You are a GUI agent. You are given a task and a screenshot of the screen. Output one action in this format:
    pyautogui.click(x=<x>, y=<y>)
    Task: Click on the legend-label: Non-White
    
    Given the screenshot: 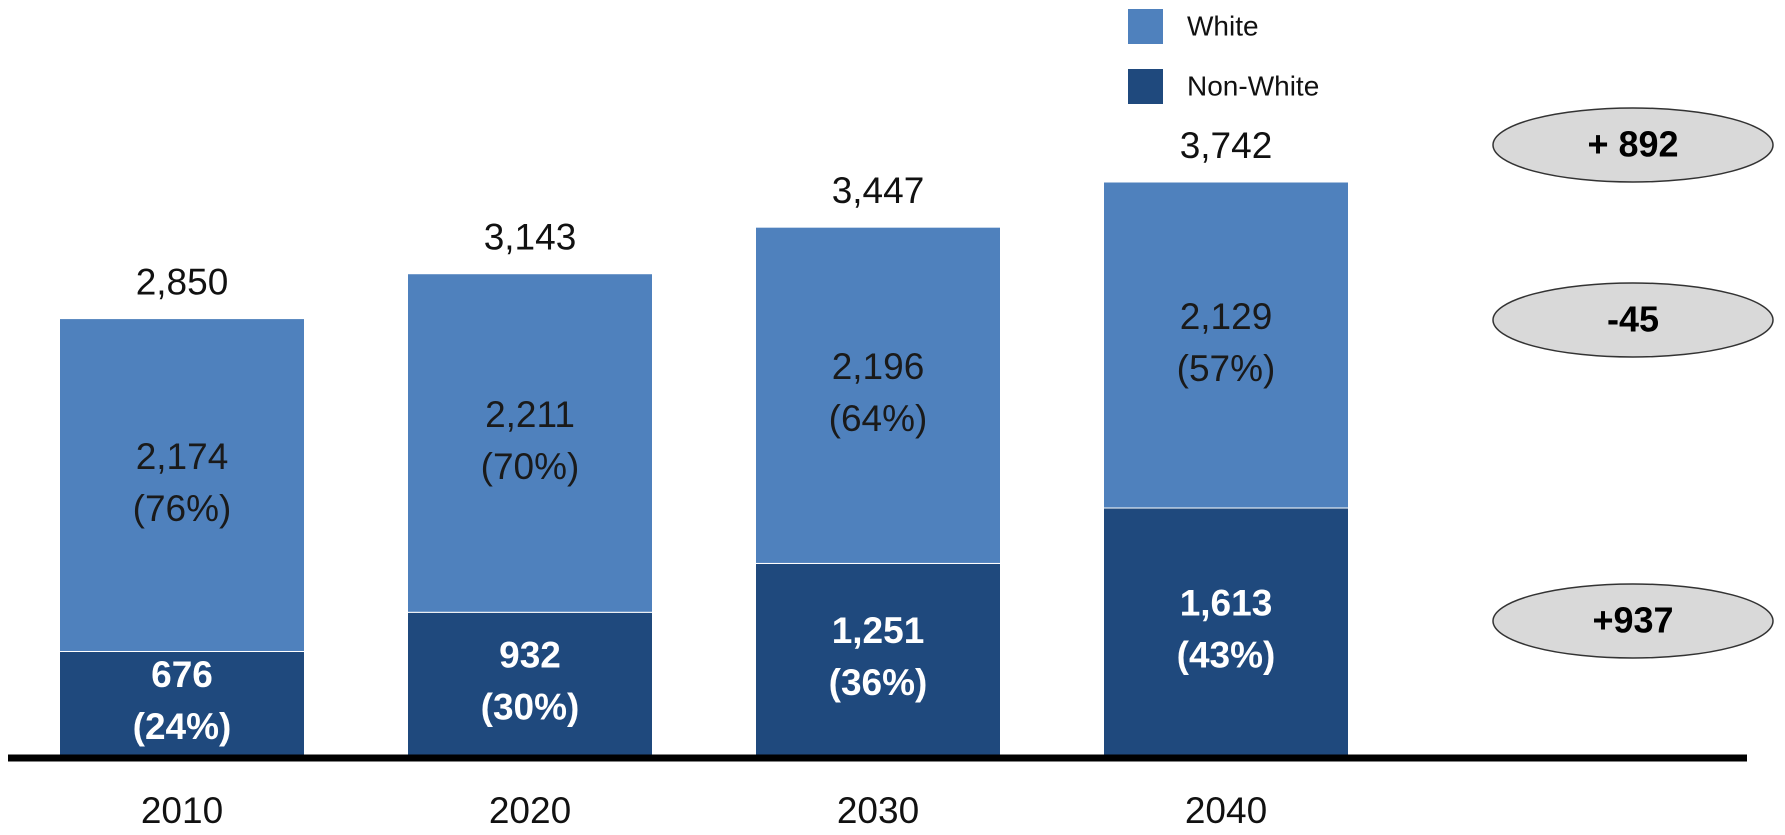 What is the action you would take?
    pyautogui.click(x=1253, y=85)
    